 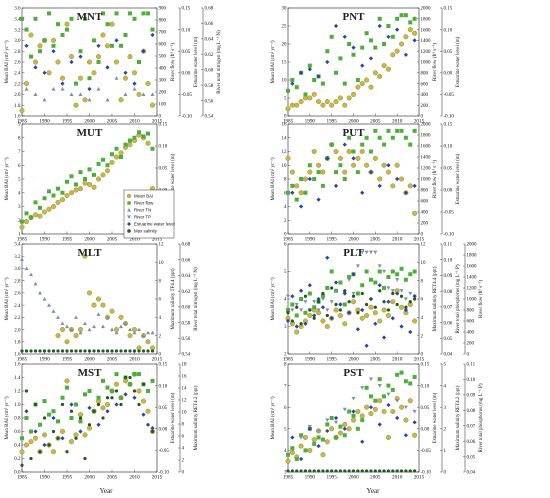 What do you see at coordinates (17, 52) in the screenshot?
I see `y-tick-label: 2.8` at bounding box center [17, 52].